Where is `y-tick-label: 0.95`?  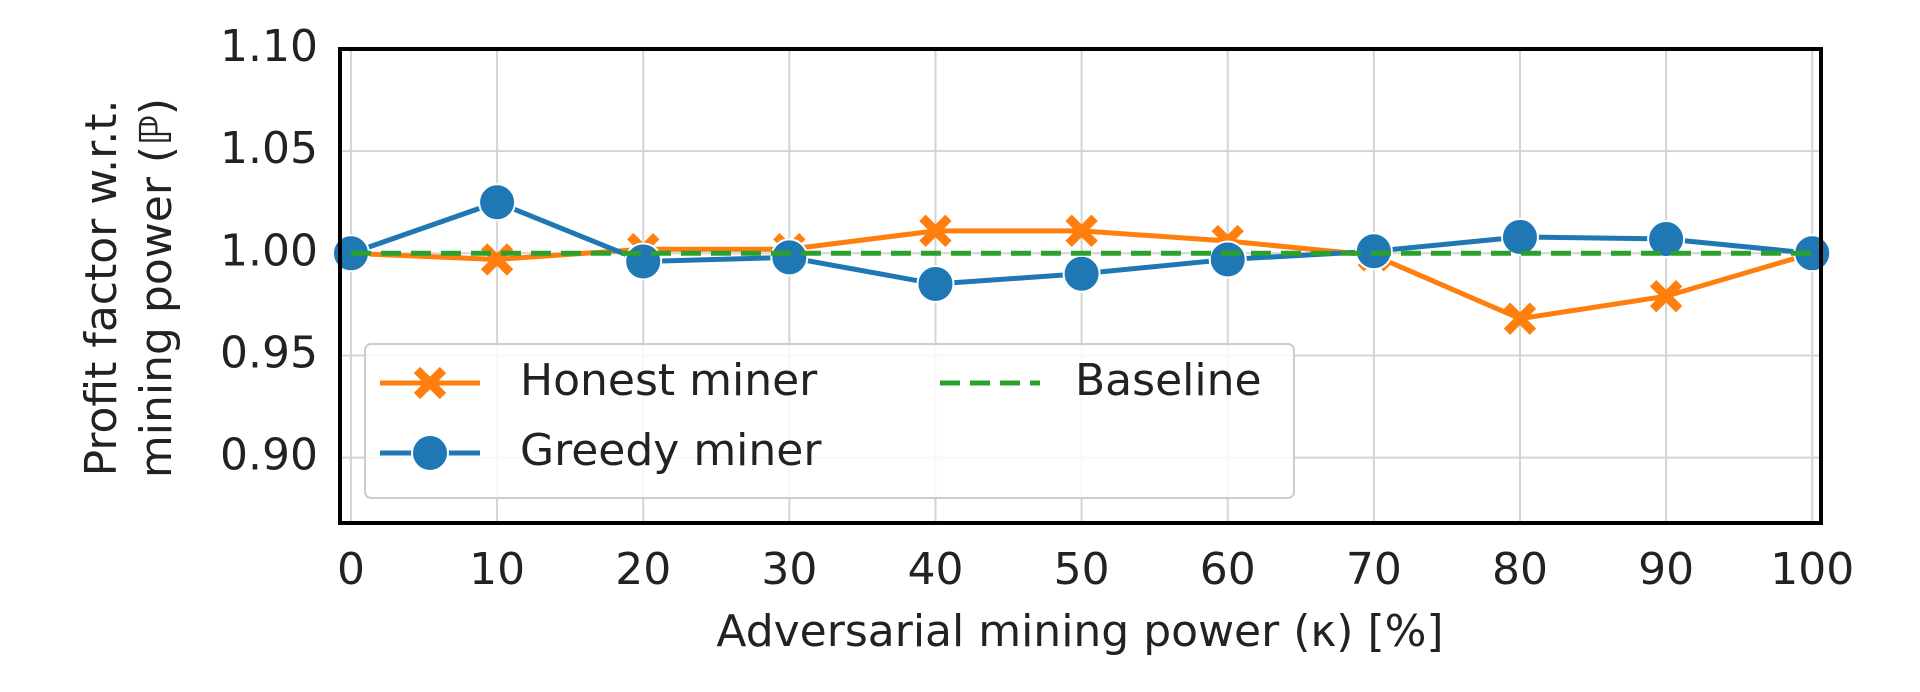 y-tick-label: 0.95 is located at coordinates (269, 352).